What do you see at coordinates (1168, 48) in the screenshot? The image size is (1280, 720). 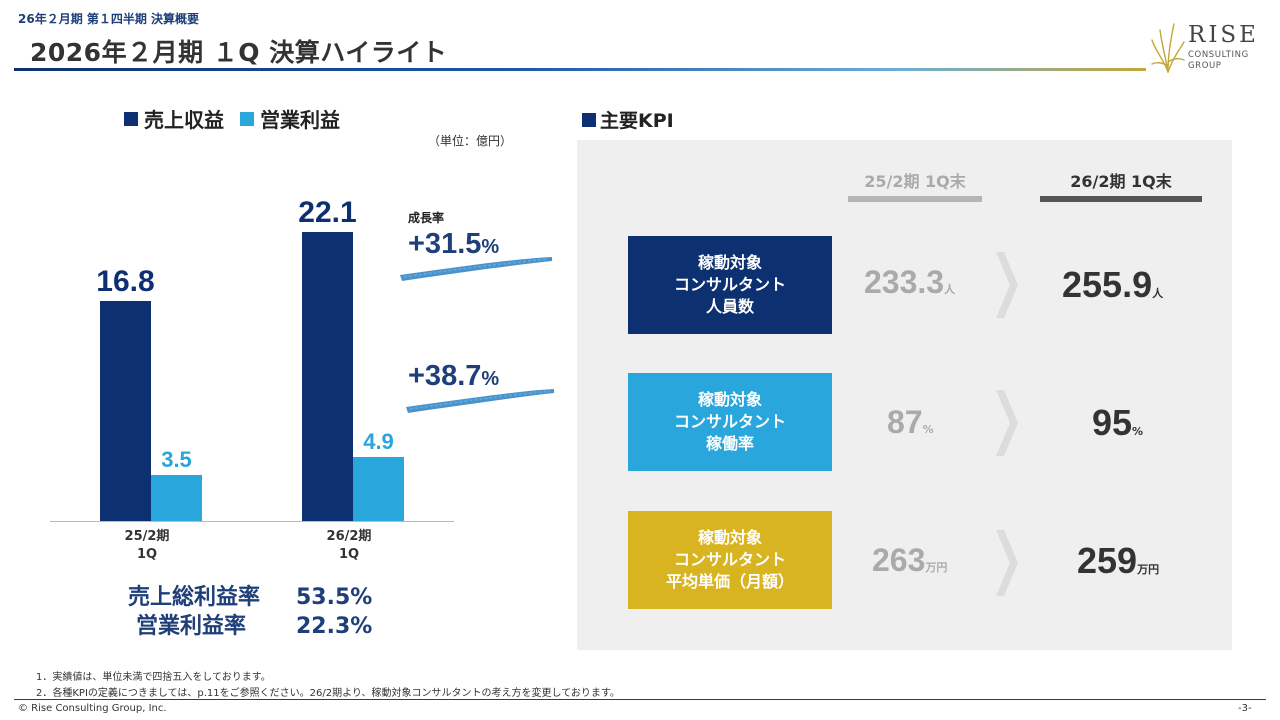 I see `logo-emblem-icon` at bounding box center [1168, 48].